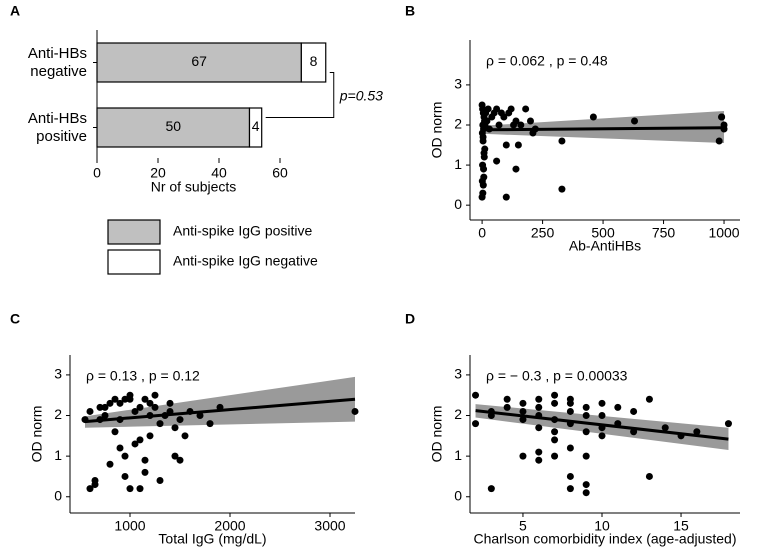 The width and height of the screenshot is (765, 550). I want to click on x-tick-label: 500, so click(603, 233).